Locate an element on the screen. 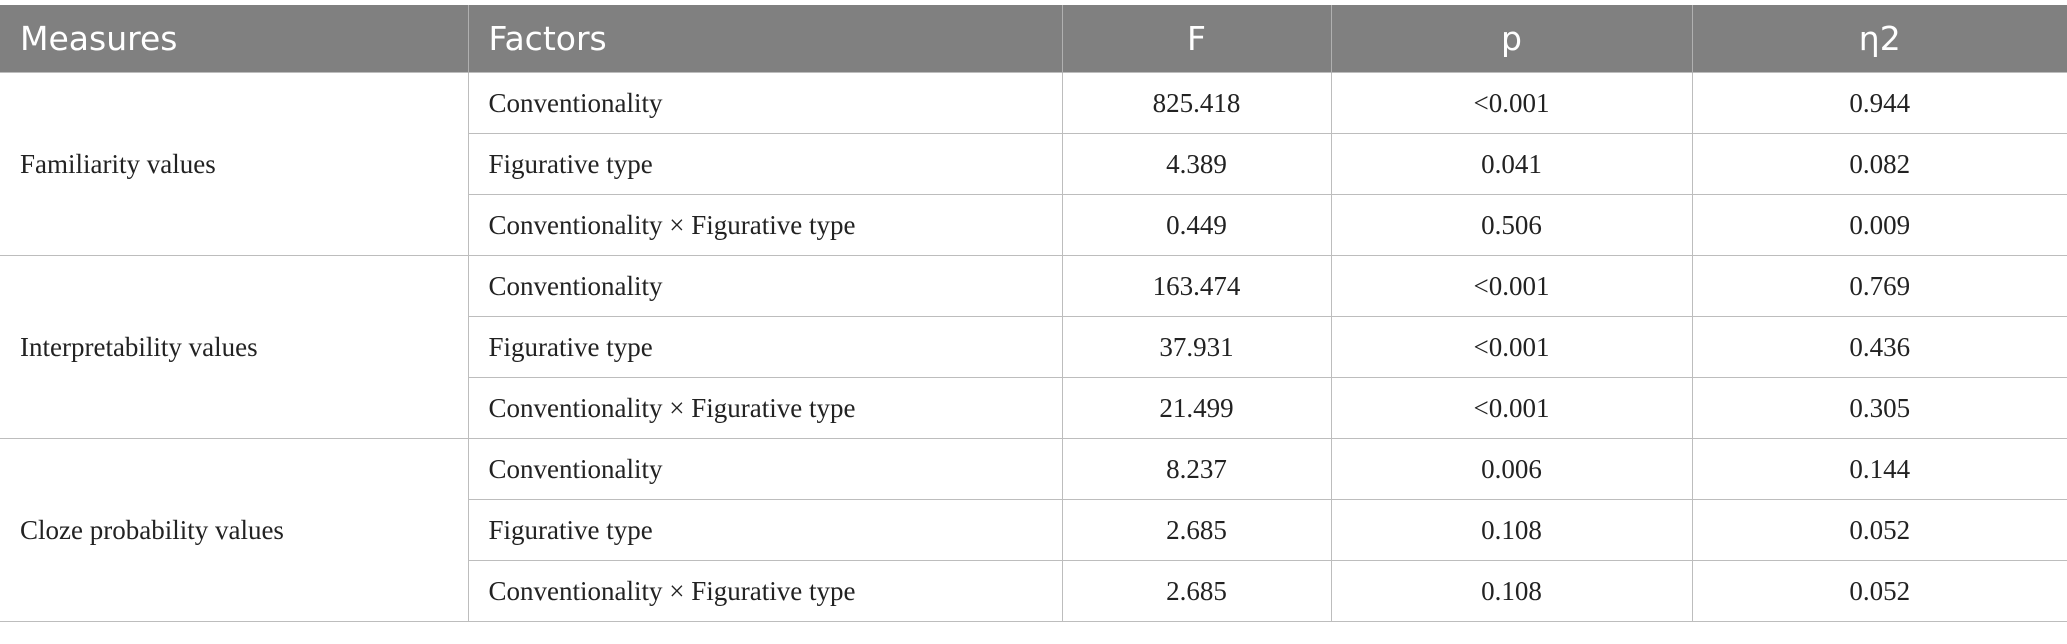  measure-cell: Familiarity values is located at coordinates (234, 164).